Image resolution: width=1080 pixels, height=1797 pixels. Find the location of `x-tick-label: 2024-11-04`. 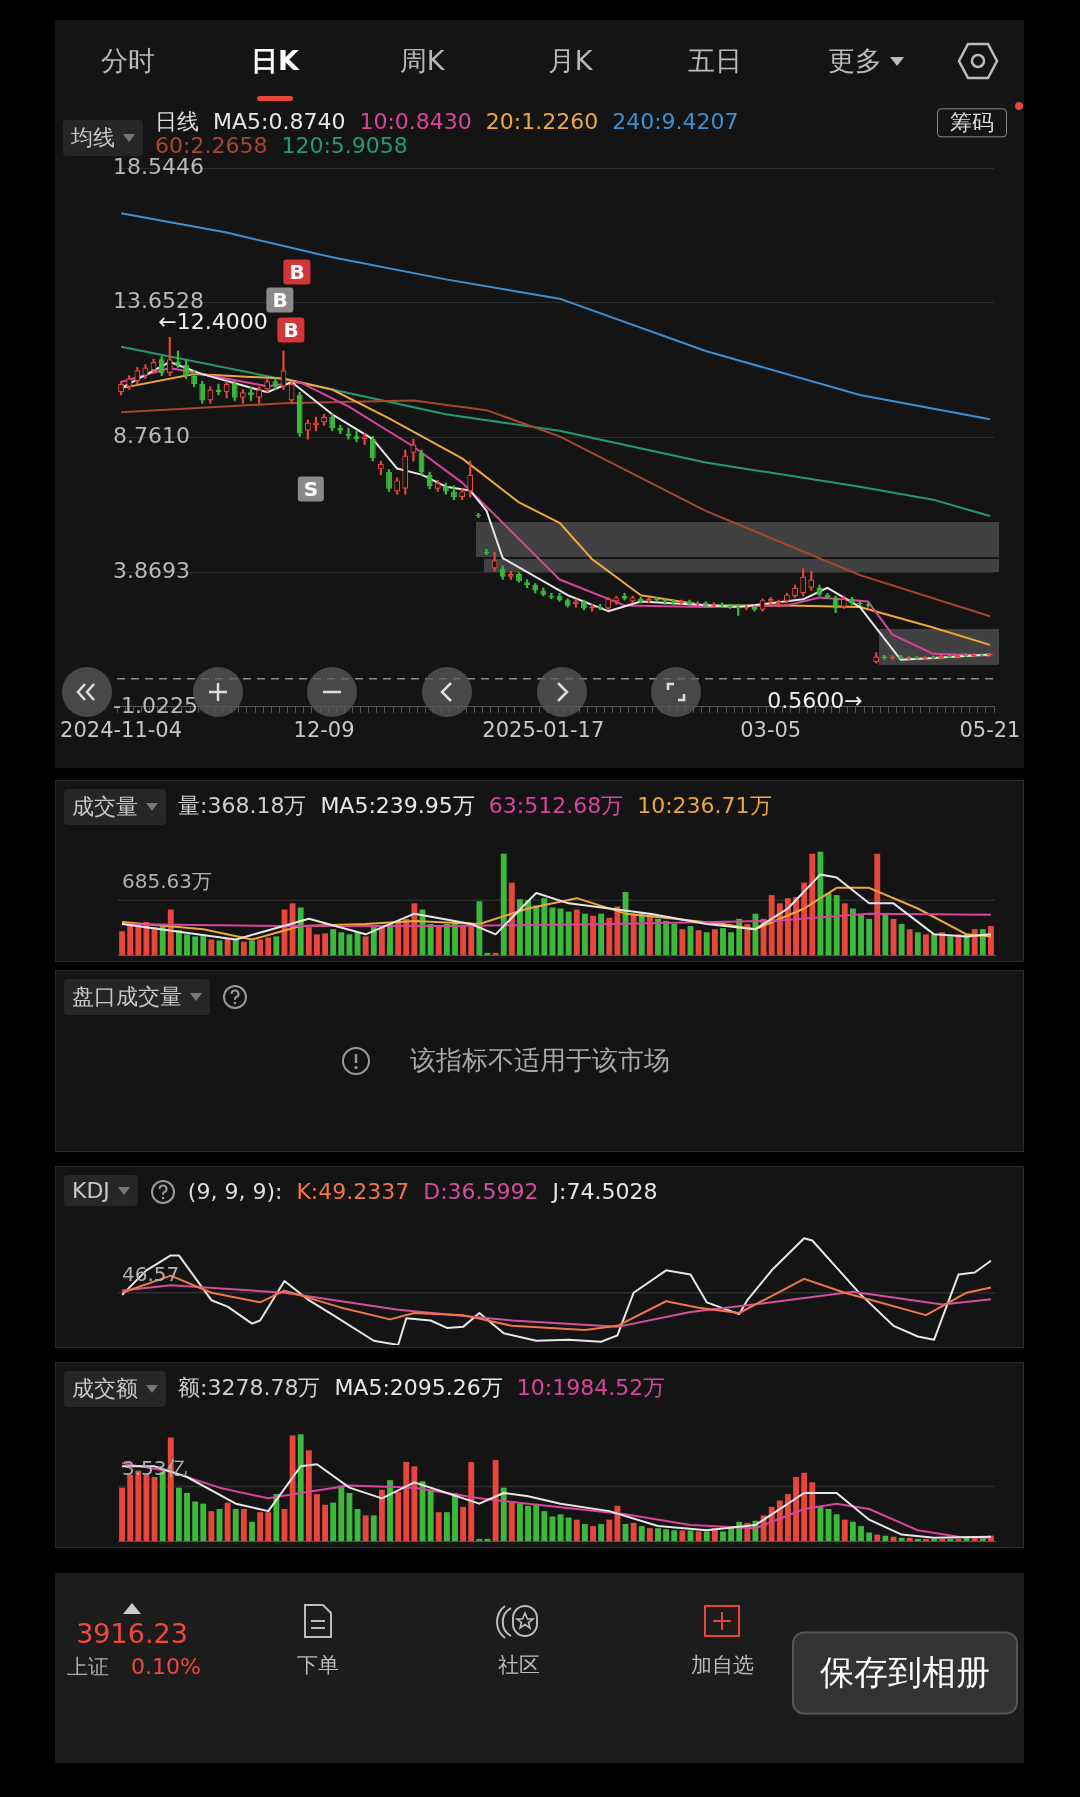

x-tick-label: 2024-11-04 is located at coordinates (121, 729).